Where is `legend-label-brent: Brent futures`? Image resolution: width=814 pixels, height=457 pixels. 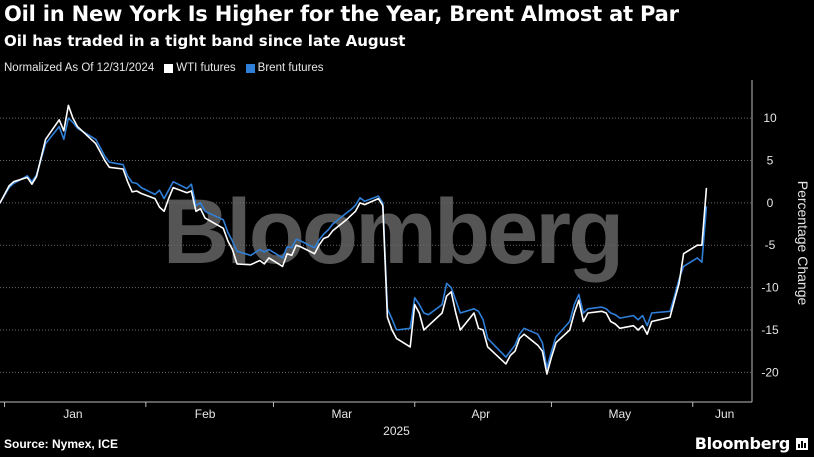 legend-label-brent: Brent futures is located at coordinates (290, 68).